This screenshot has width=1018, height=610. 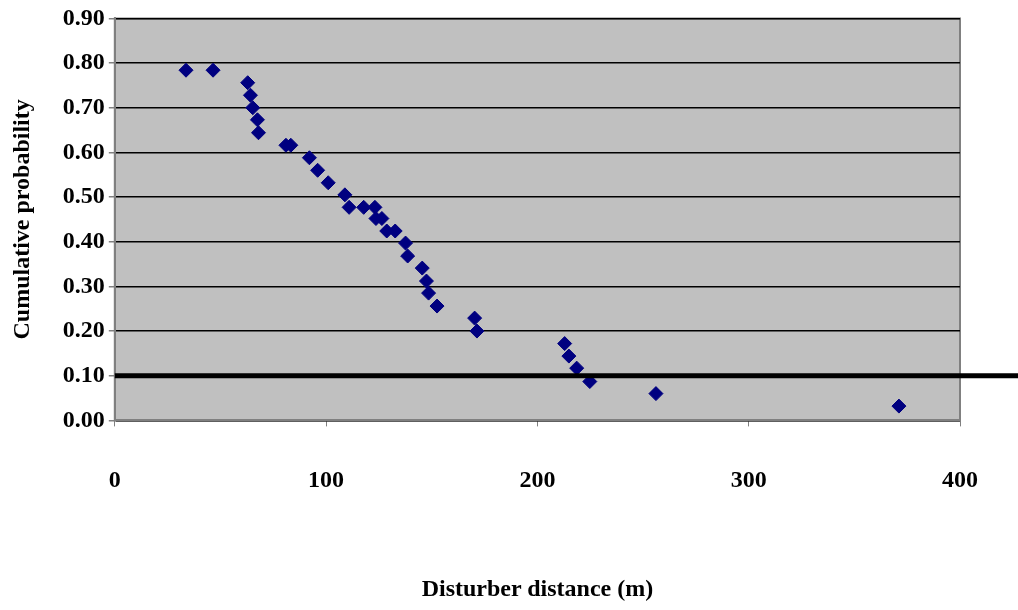 What do you see at coordinates (83, 418) in the screenshot?
I see `y-tick-label: 0.00` at bounding box center [83, 418].